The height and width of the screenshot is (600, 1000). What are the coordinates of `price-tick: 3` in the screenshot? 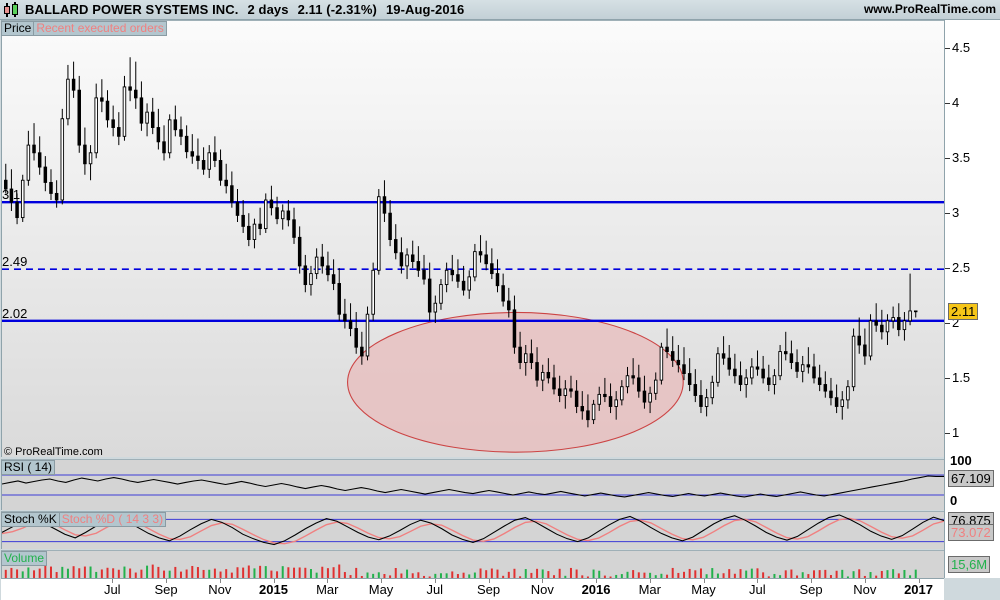 It's located at (952, 212).